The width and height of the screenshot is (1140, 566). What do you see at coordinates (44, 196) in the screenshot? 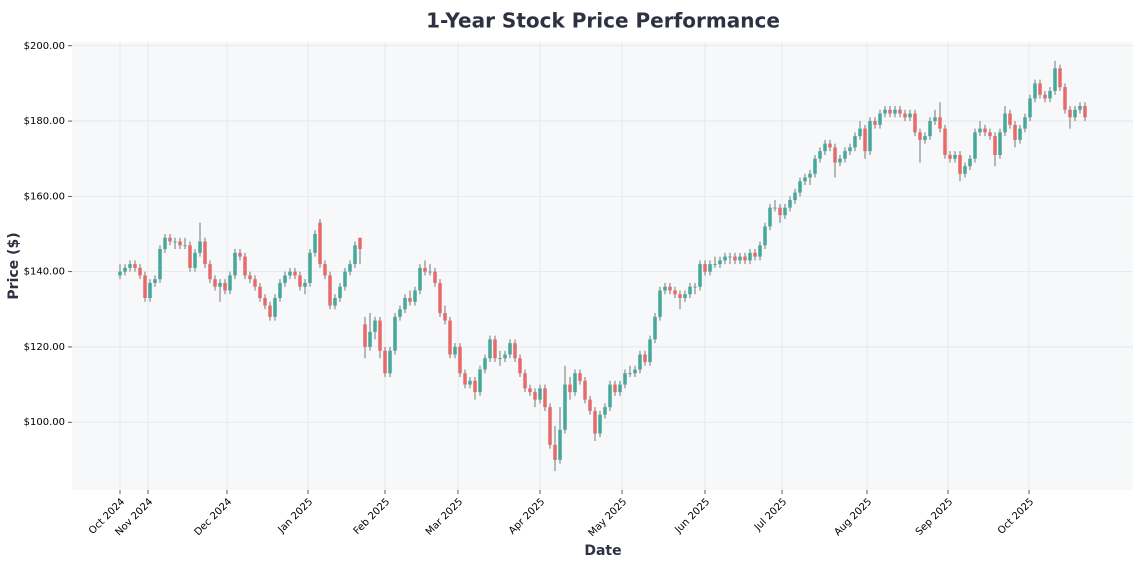
I see `y-tick-label: $160.00` at bounding box center [44, 196].